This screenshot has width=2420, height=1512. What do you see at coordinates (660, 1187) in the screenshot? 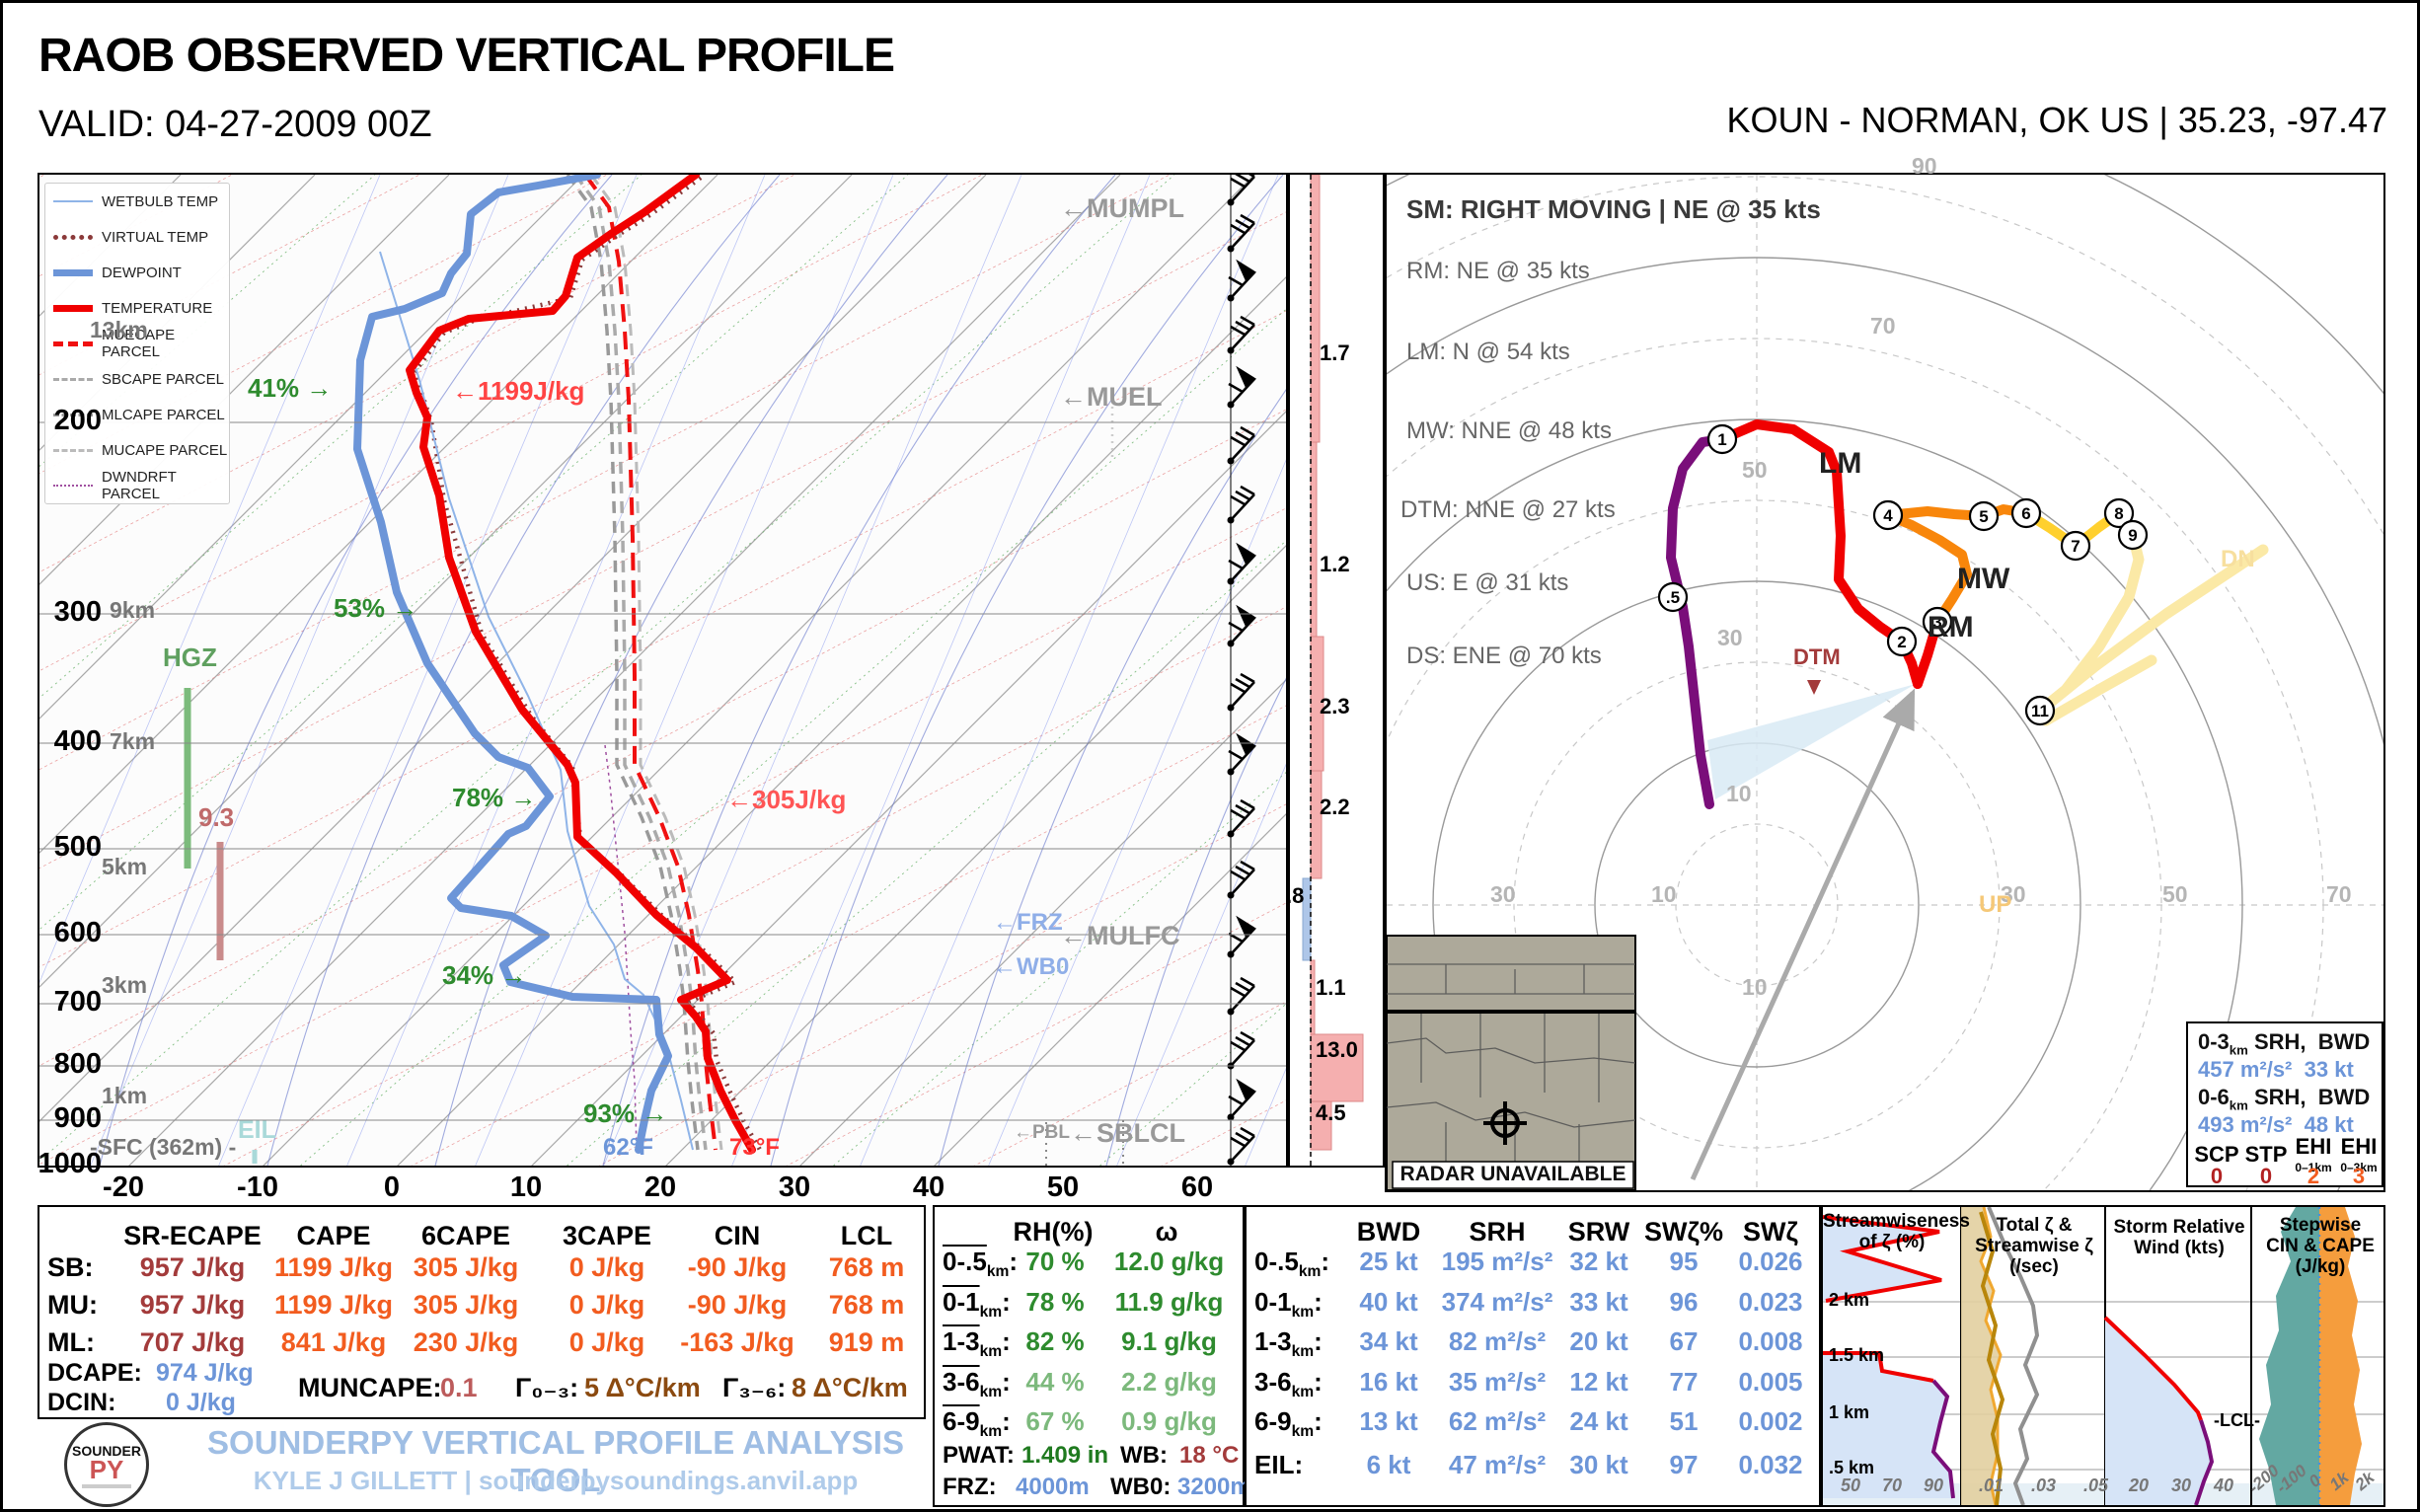
I see `temp-tick: 20` at bounding box center [660, 1187].